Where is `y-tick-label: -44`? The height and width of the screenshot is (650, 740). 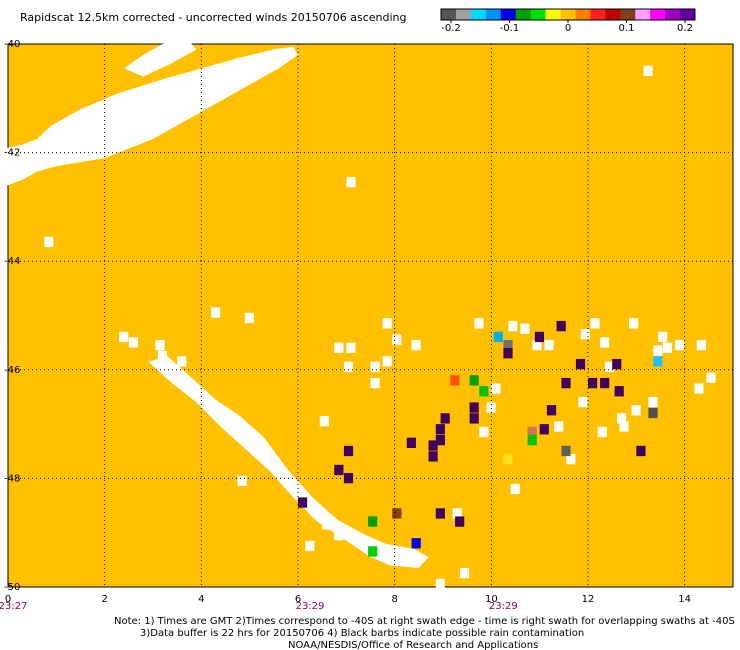 y-tick-label: -44 is located at coordinates (12, 261).